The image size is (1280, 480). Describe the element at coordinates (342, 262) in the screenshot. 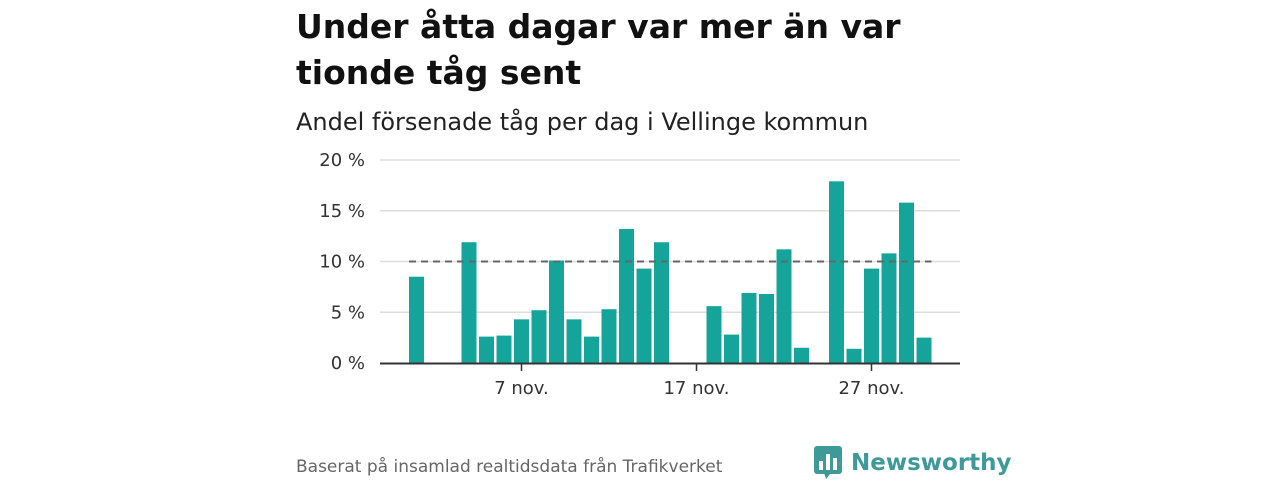

I see `y-tick-label: 10 %` at that location.